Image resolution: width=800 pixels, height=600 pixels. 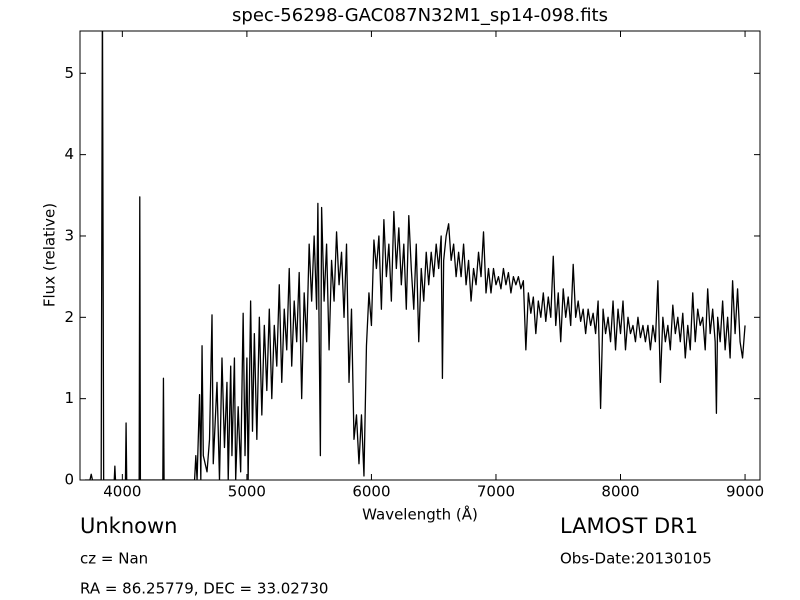 What do you see at coordinates (247, 492) in the screenshot?
I see `x-tick-label: 5000` at bounding box center [247, 492].